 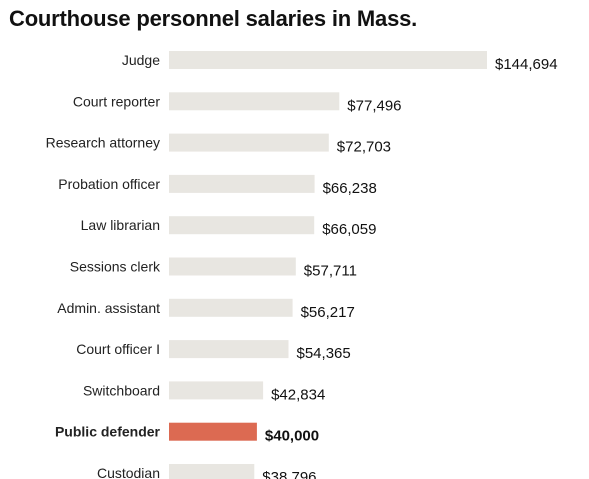 What do you see at coordinates (116, 101) in the screenshot?
I see `category-label: Court reporter` at bounding box center [116, 101].